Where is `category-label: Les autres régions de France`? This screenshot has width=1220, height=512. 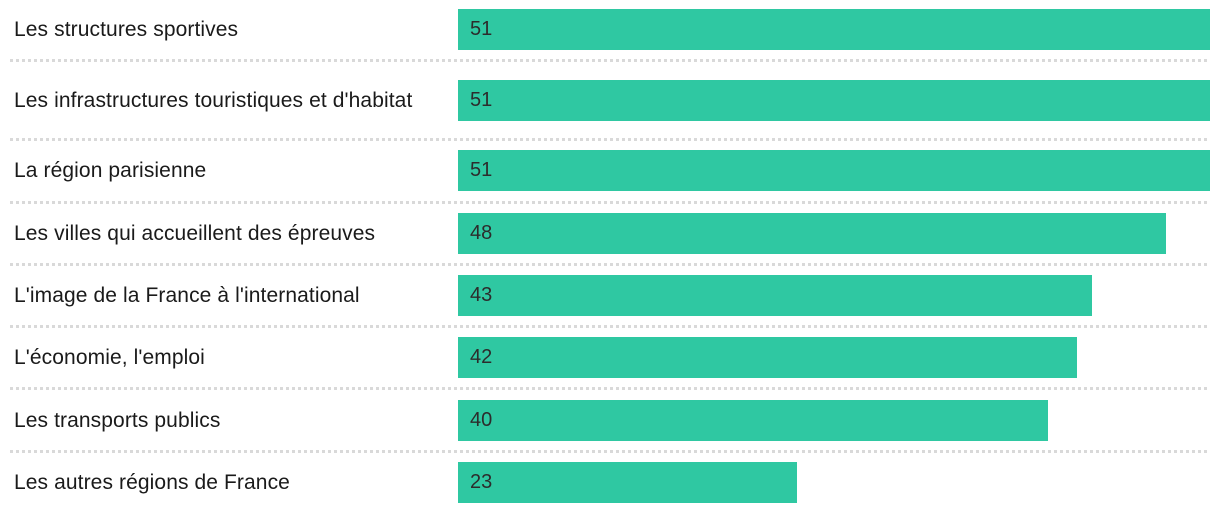
category-label: Les autres régions de France is located at coordinates (152, 482).